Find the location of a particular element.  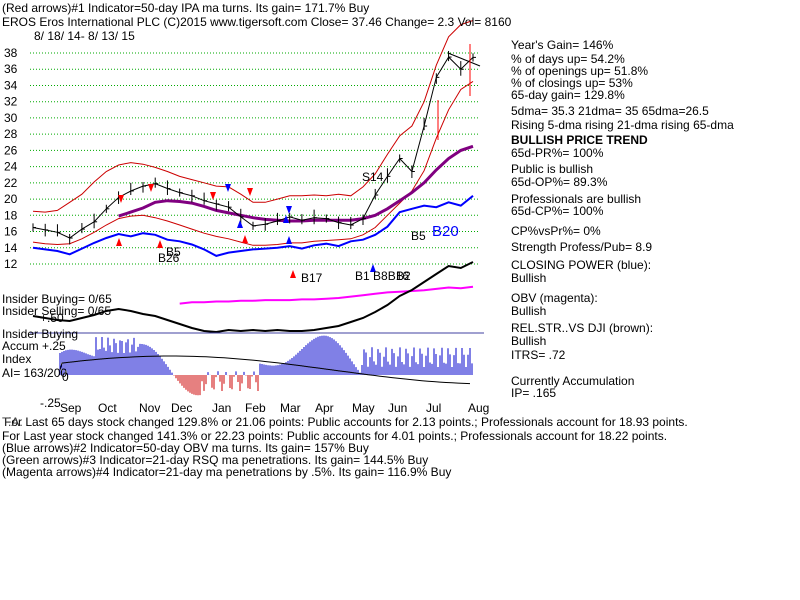

x-tick-label: Sep is located at coordinates (71, 408).